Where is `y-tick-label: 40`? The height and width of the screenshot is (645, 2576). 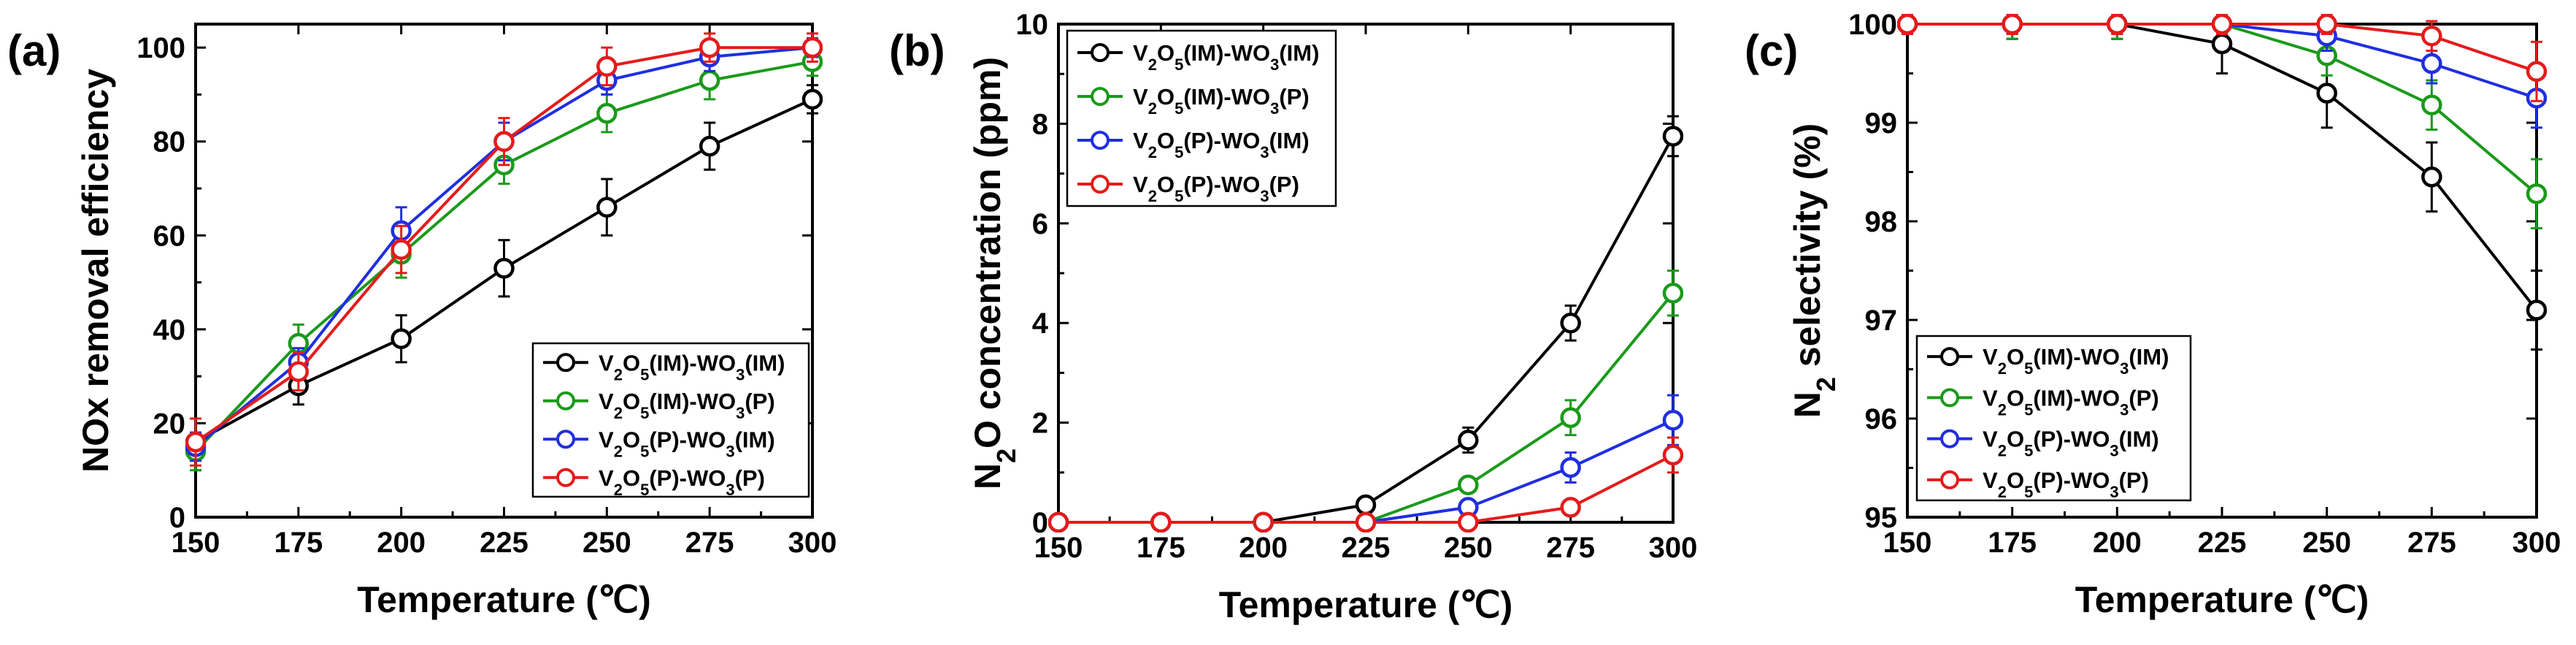
y-tick-label: 40 is located at coordinates (169, 330).